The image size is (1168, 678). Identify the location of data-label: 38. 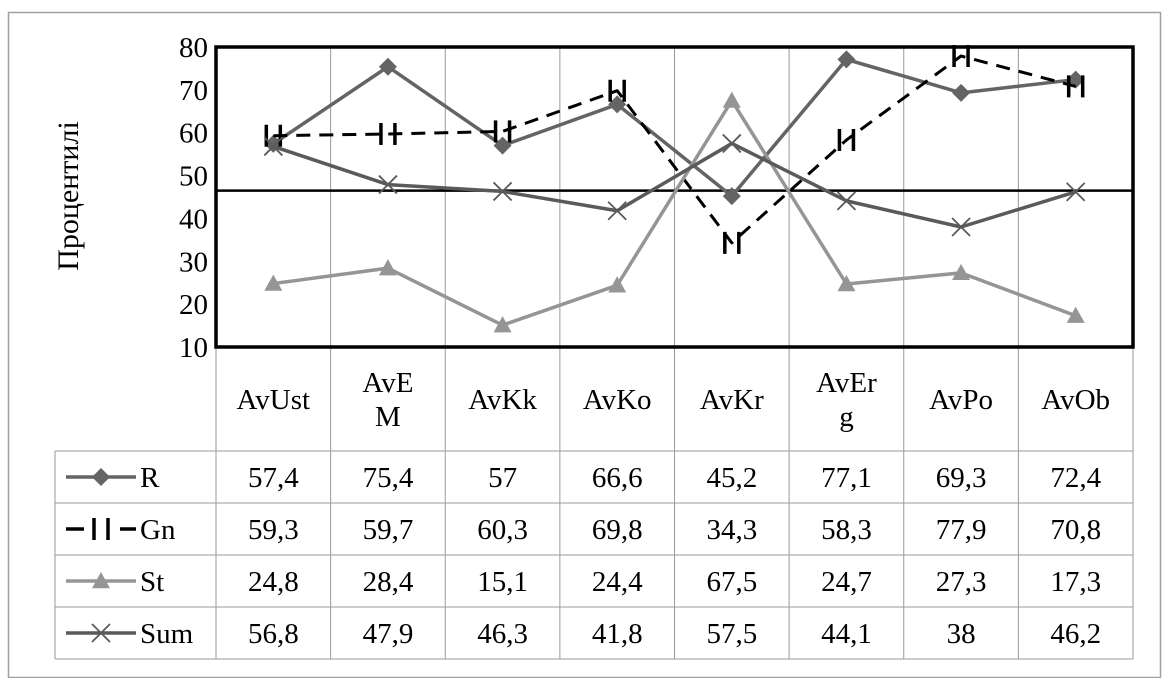
(961, 634).